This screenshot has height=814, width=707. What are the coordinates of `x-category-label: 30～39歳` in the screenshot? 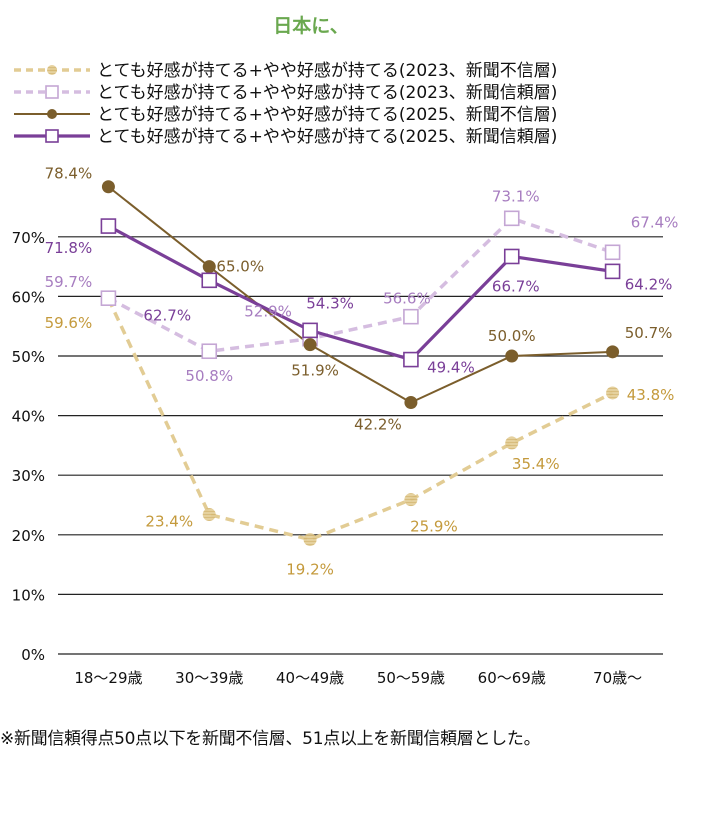 It's located at (209, 678).